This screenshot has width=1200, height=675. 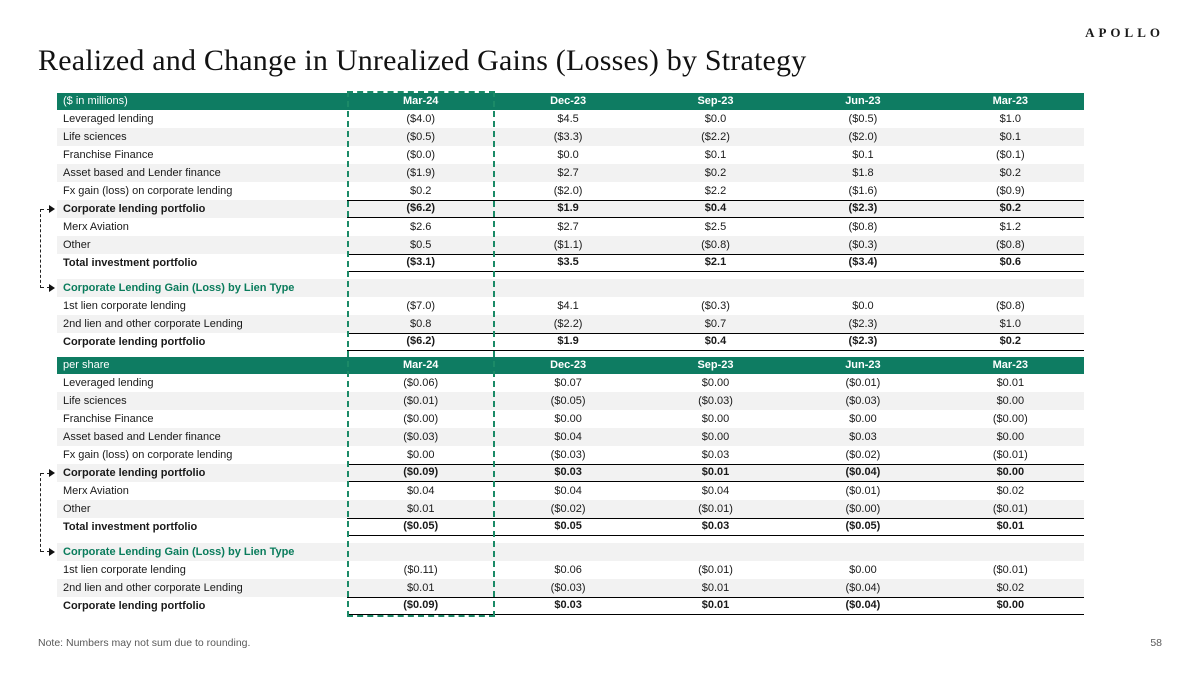 I want to click on value-cell: ($1.1), so click(x=568, y=245).